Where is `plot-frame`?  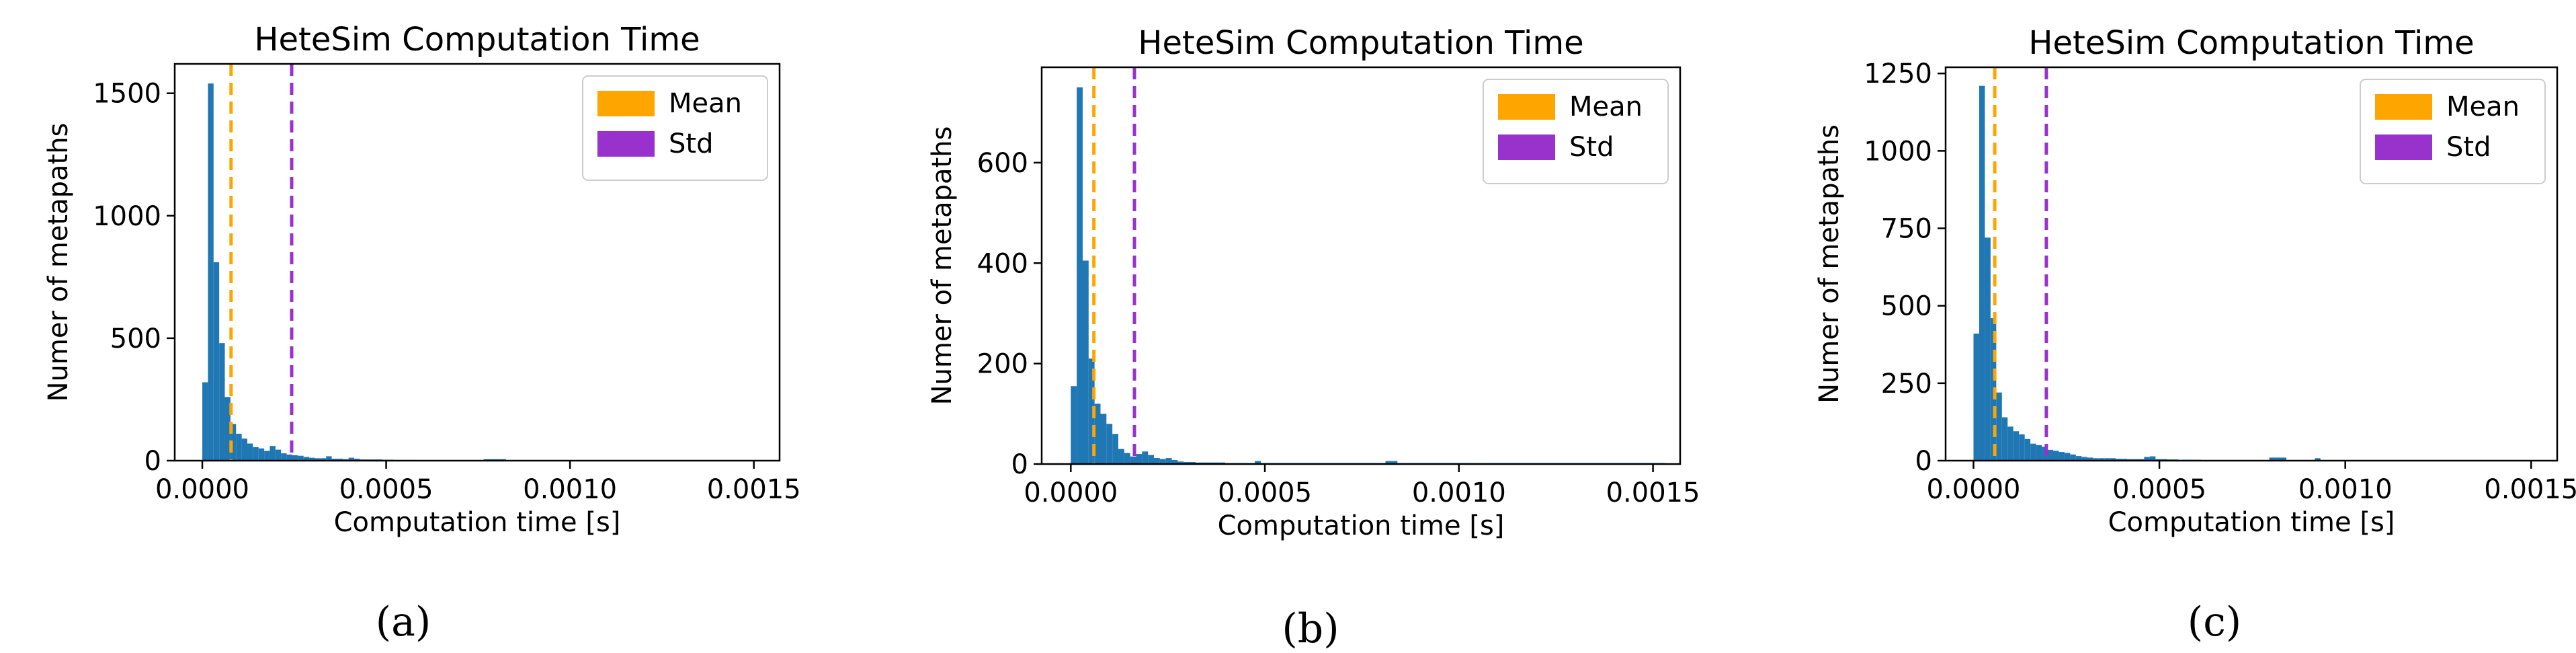
plot-frame is located at coordinates (477, 262).